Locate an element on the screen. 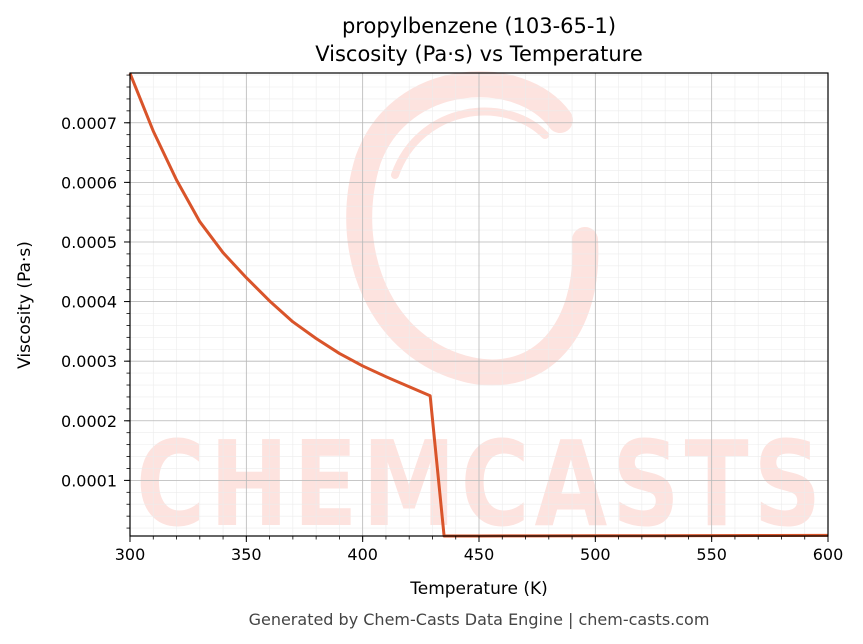 The image size is (863, 644). x-tick-label: 400 is located at coordinates (362, 554).